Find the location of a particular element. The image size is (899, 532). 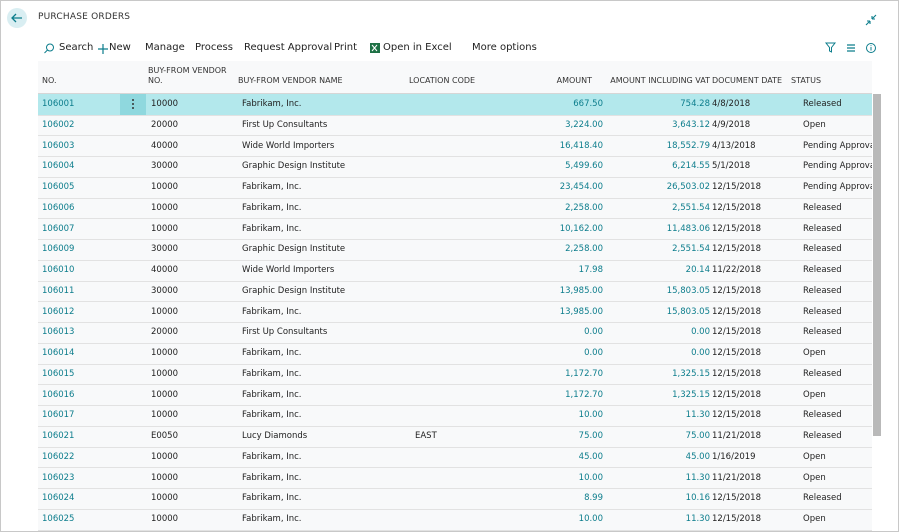

cell: Graphic Design Institute is located at coordinates (294, 166).